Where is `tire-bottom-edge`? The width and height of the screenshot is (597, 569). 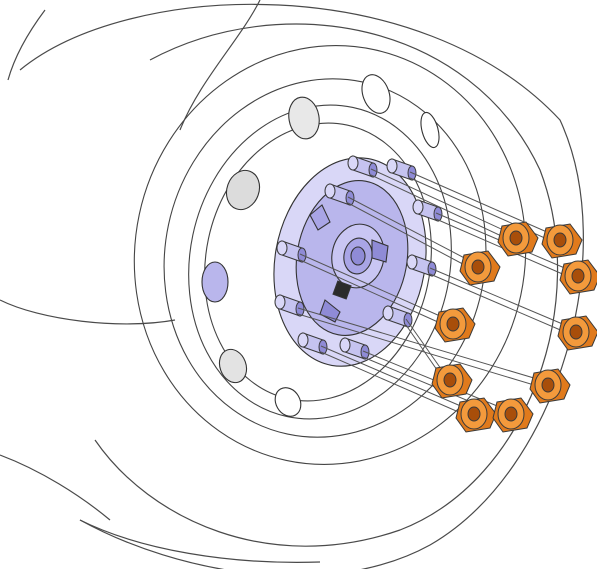 tire-bottom-edge is located at coordinates (200, 541).